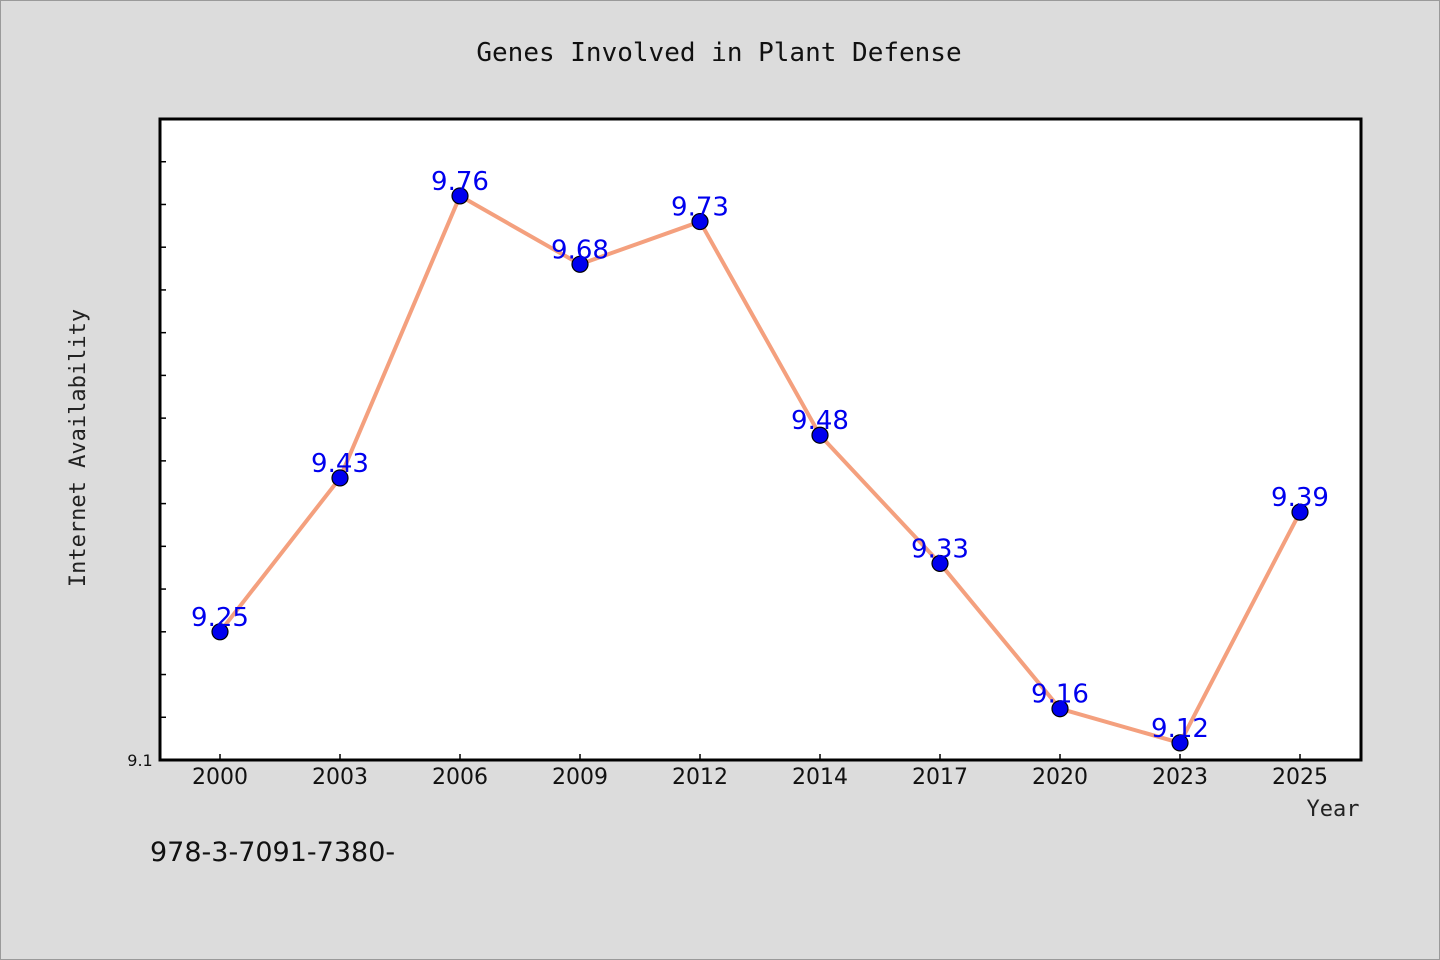  What do you see at coordinates (1300, 498) in the screenshot?
I see `data-label: 9.39` at bounding box center [1300, 498].